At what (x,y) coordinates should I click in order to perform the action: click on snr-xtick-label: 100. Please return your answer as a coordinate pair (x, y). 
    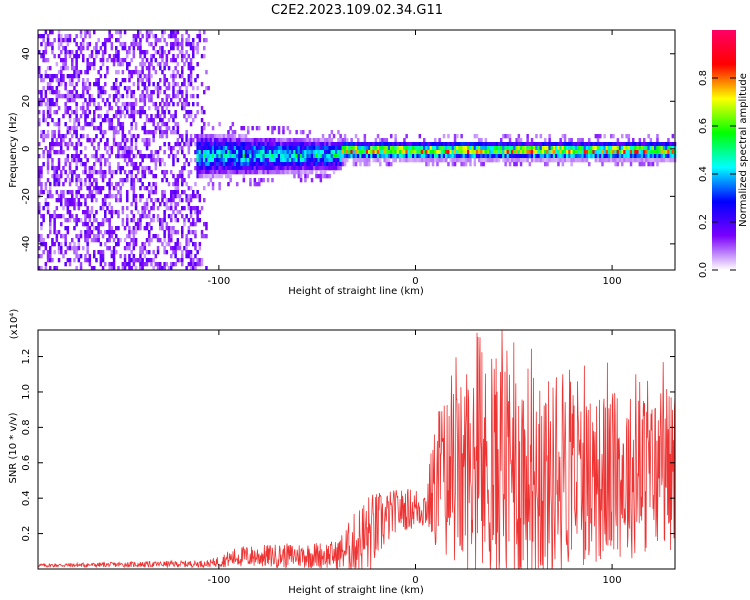
    Looking at the image, I should click on (612, 580).